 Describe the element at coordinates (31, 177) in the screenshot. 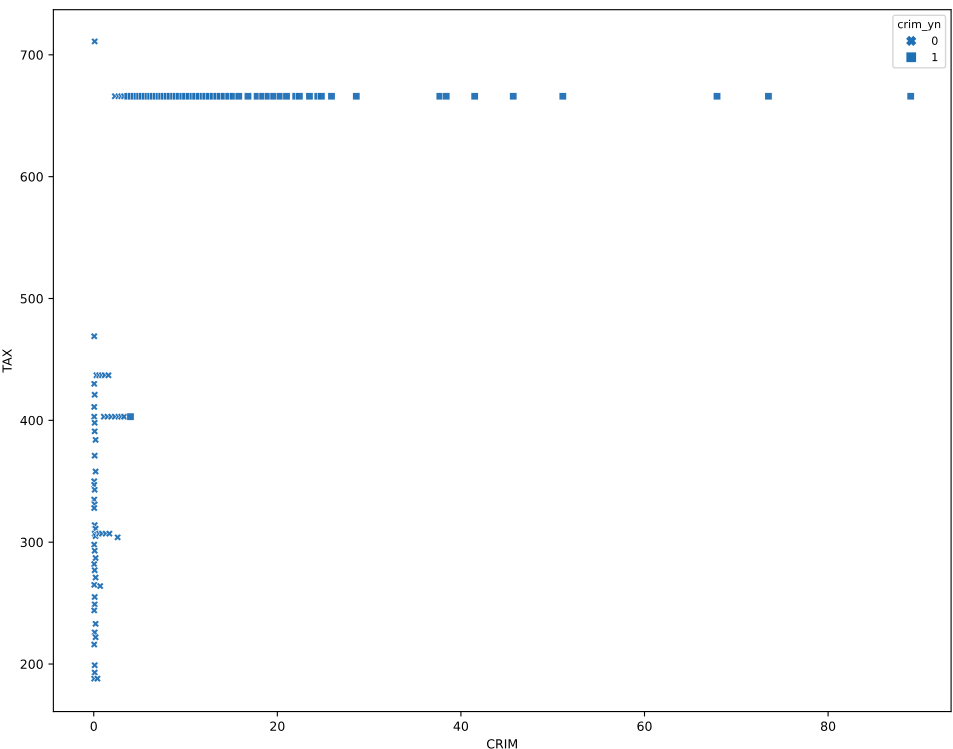

I see `y-tick-label: 600` at that location.